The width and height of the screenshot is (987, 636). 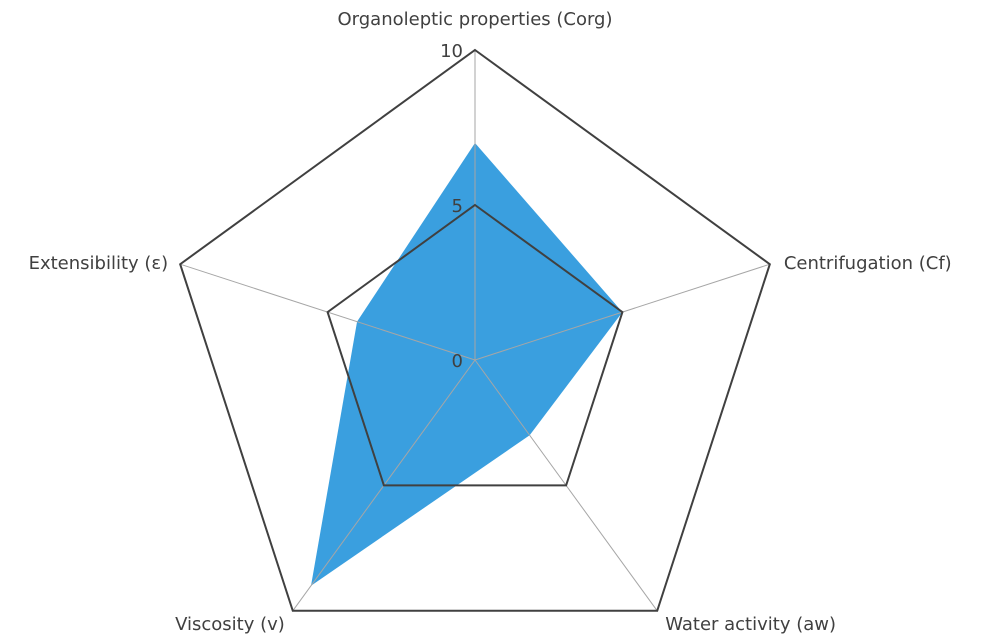 What do you see at coordinates (868, 263) in the screenshot?
I see `category-label: Centrifugation (Cf)` at bounding box center [868, 263].